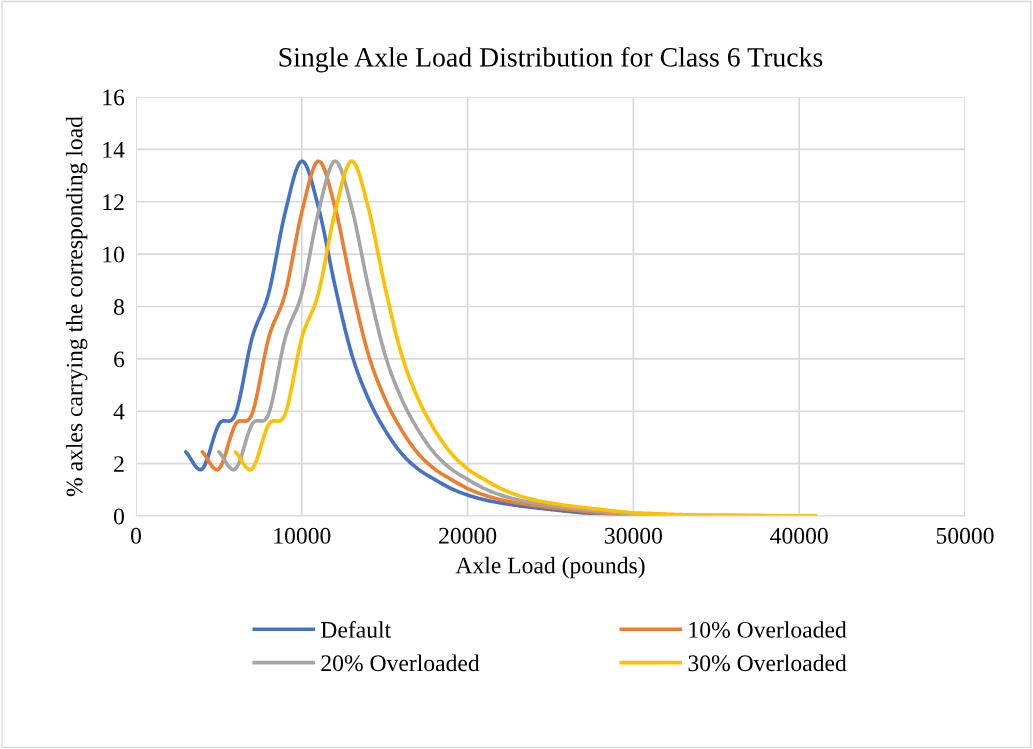 The width and height of the screenshot is (1033, 749). Describe the element at coordinates (119, 464) in the screenshot. I see `y-tick-label: 2` at that location.